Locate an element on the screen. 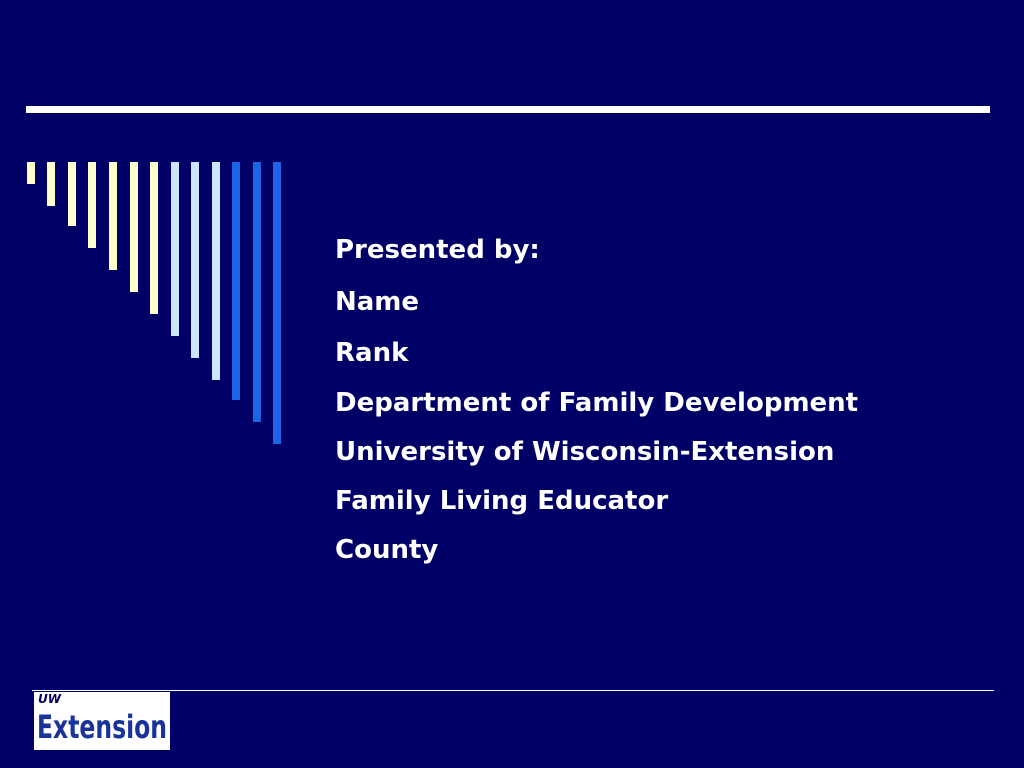 This screenshot has width=1024, height=768. text-line: Family Living Educator is located at coordinates (502, 501).